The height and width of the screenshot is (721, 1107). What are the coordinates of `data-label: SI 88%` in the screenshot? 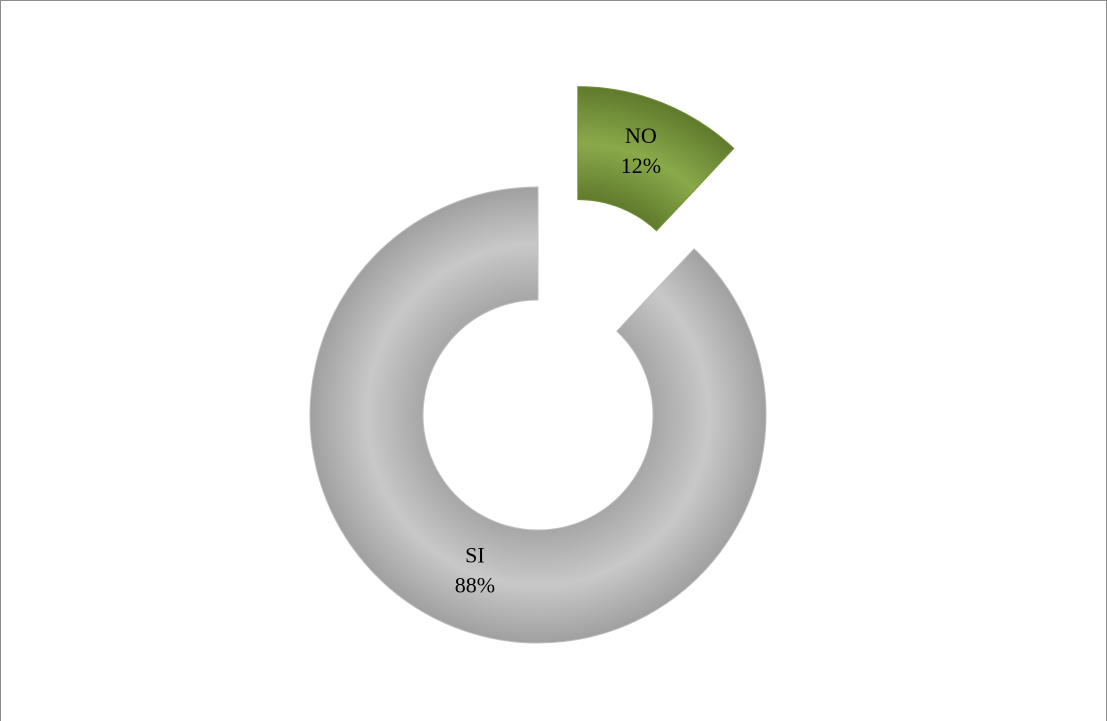 It's located at (475, 569).